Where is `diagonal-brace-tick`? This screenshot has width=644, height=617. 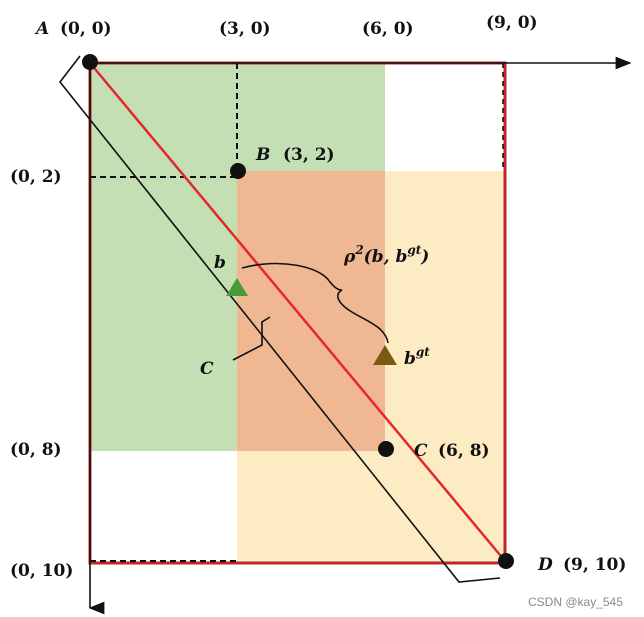 diagonal-brace-tick is located at coordinates (251, 338).